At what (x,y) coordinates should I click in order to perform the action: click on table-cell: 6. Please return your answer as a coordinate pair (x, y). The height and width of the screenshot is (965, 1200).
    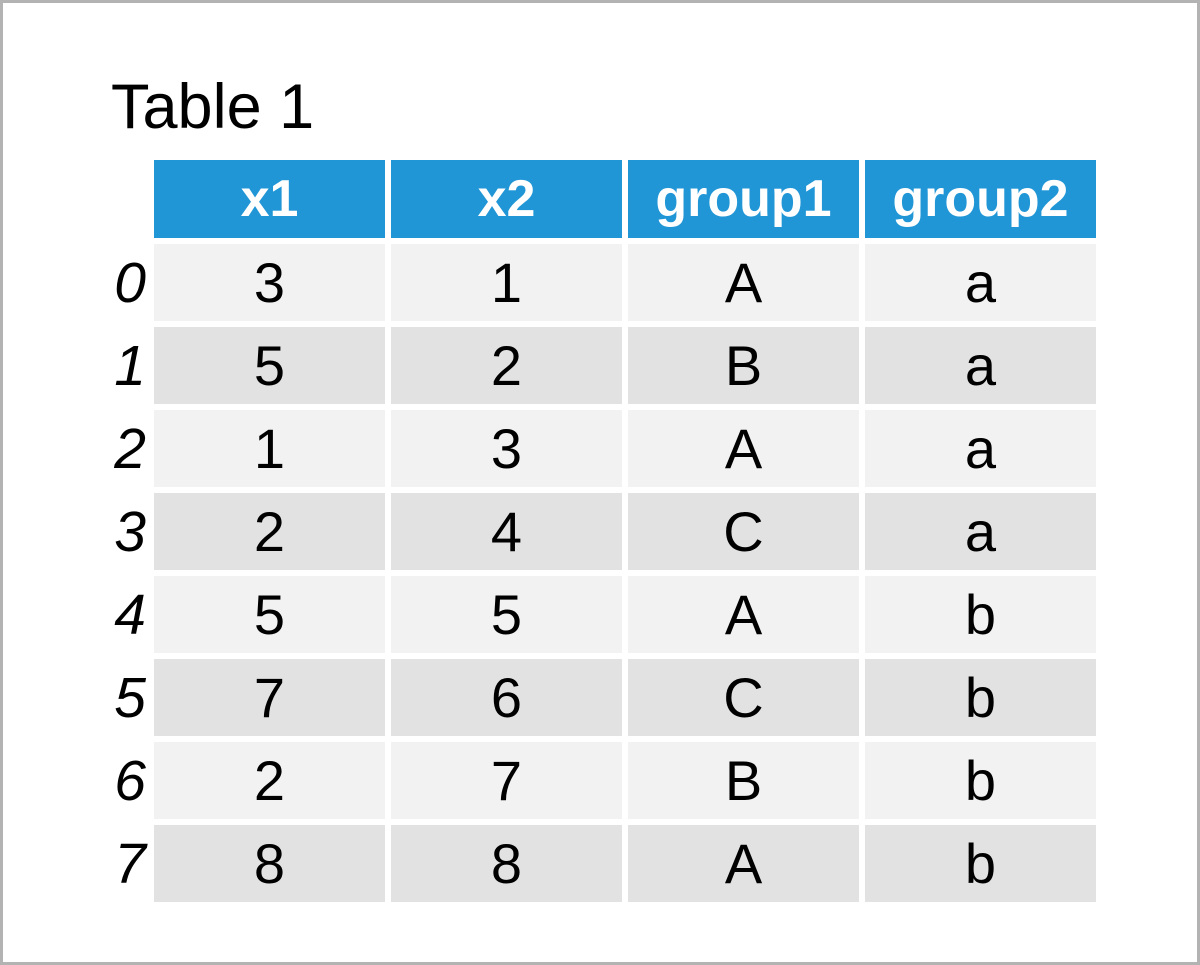
    Looking at the image, I should click on (506, 697).